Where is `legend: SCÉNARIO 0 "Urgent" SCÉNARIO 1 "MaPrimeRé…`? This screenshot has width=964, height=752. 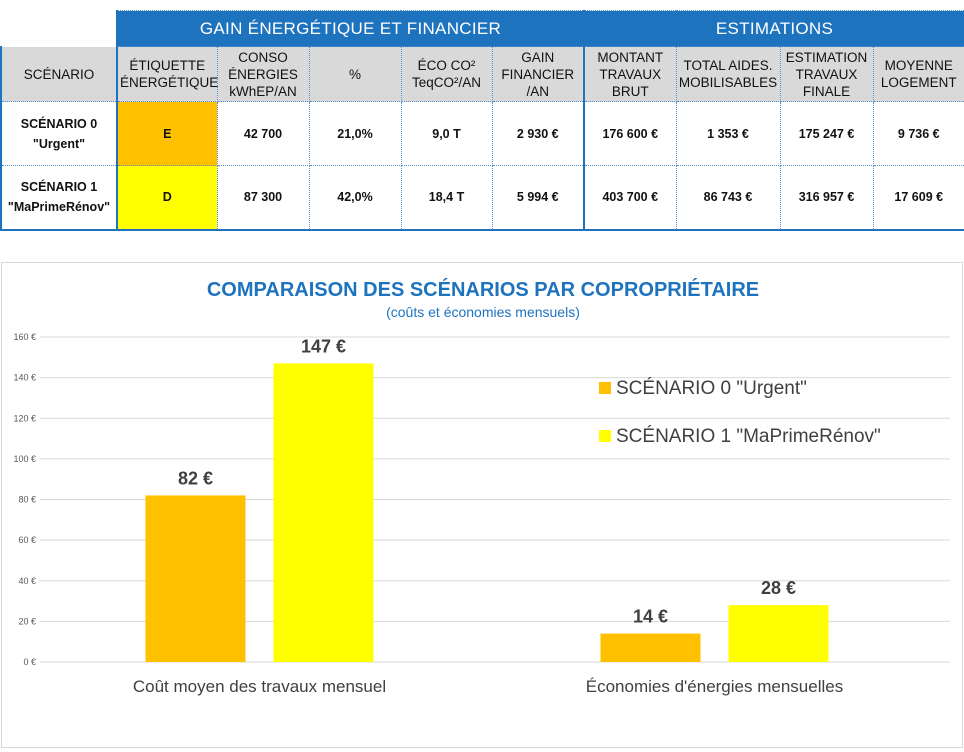 legend: SCÉNARIO 0 "Urgent" SCÉNARIO 1 "MaPrimeRé… is located at coordinates (740, 412).